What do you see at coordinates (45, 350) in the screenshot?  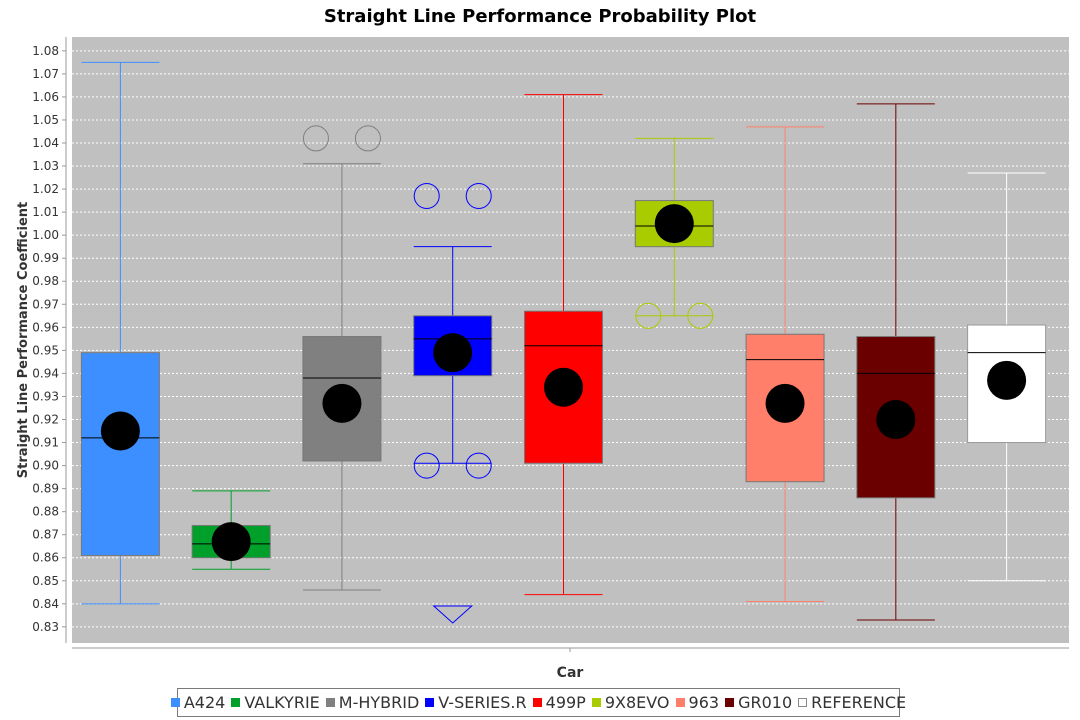 I see `y-tick-label: 0.95` at bounding box center [45, 350].